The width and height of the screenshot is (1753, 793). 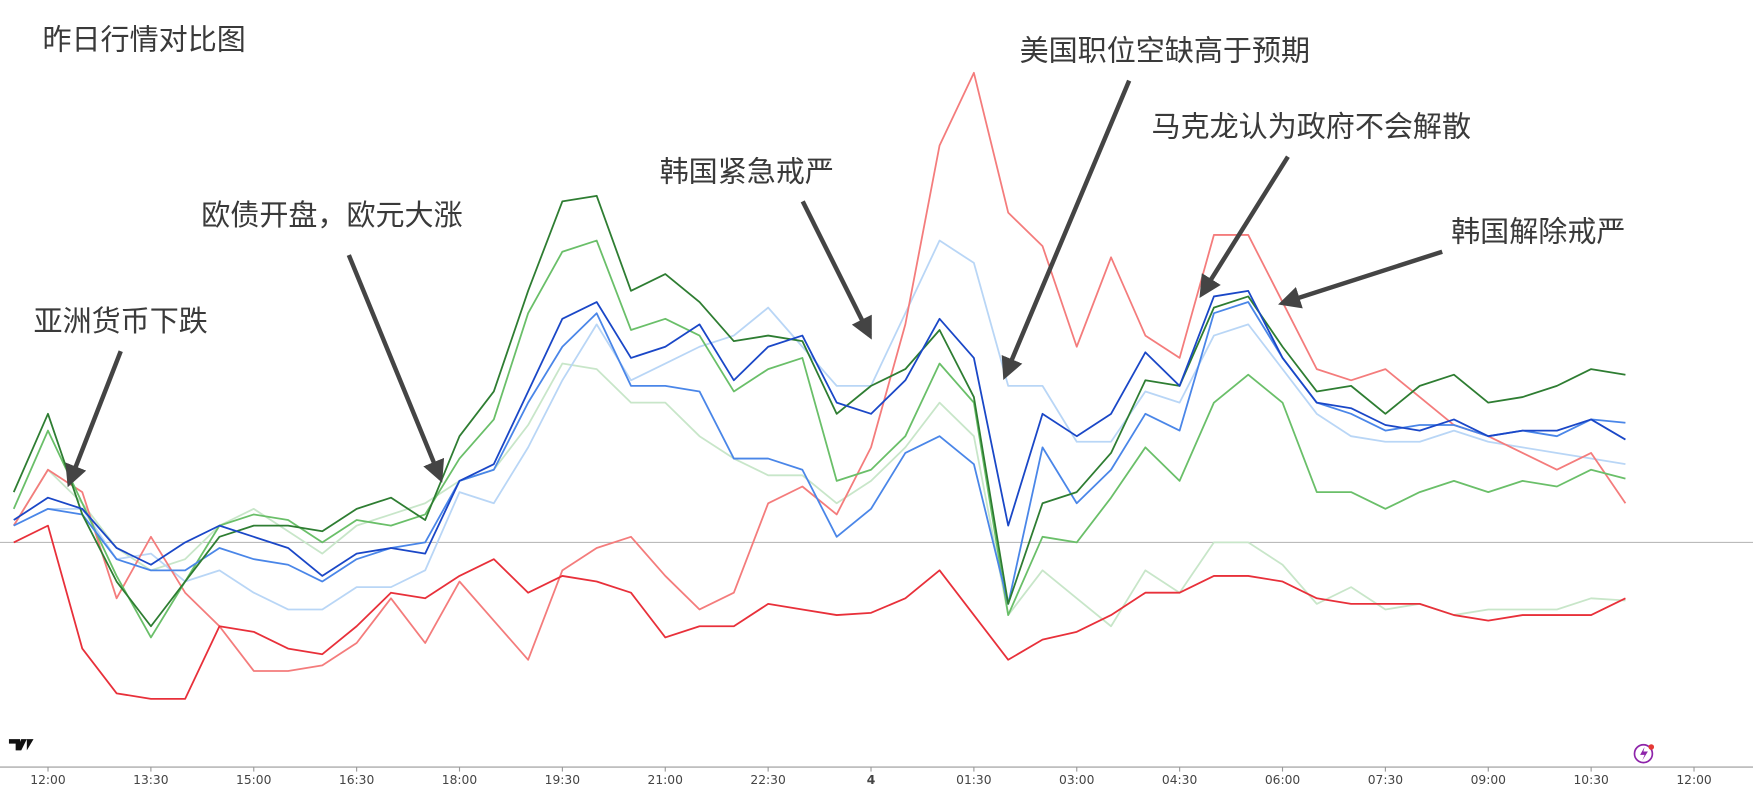 What do you see at coordinates (1282, 780) in the screenshot?
I see `x-tick-label: 06:00` at bounding box center [1282, 780].